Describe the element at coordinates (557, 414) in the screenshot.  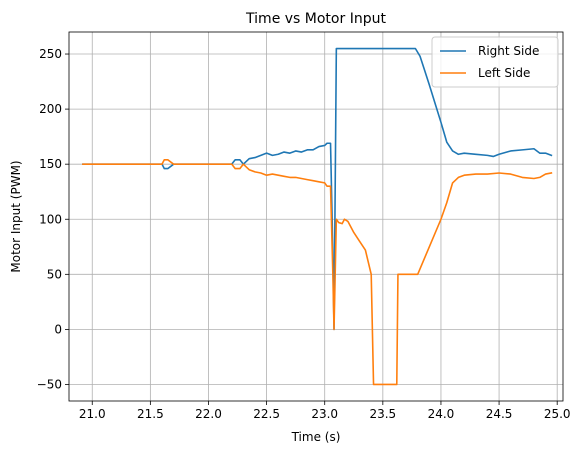
I see `x-tick-label: 25.0` at that location.